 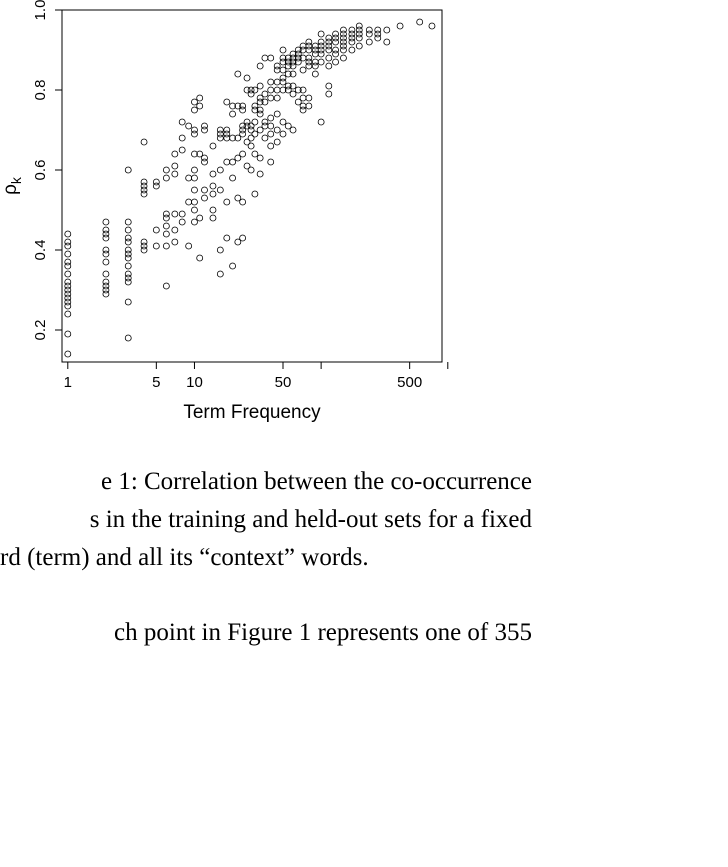 What do you see at coordinates (40, 330) in the screenshot?
I see `y-tick-label: 0.2` at bounding box center [40, 330].